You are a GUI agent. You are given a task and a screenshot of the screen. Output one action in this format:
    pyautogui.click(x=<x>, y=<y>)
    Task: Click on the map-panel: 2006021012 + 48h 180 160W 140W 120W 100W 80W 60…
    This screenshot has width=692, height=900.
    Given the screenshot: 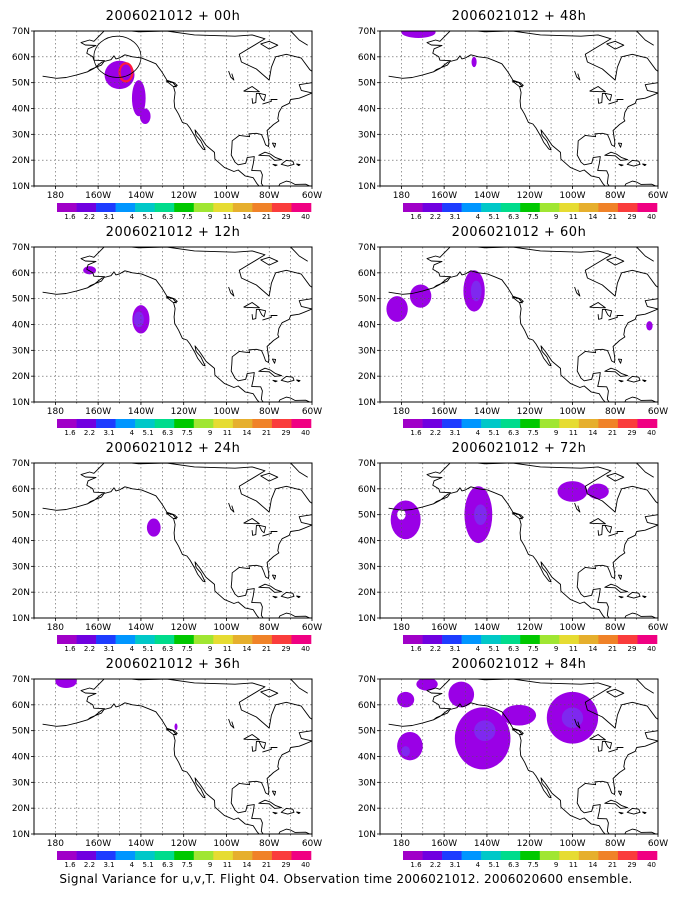 What is the action you would take?
    pyautogui.click(x=519, y=110)
    